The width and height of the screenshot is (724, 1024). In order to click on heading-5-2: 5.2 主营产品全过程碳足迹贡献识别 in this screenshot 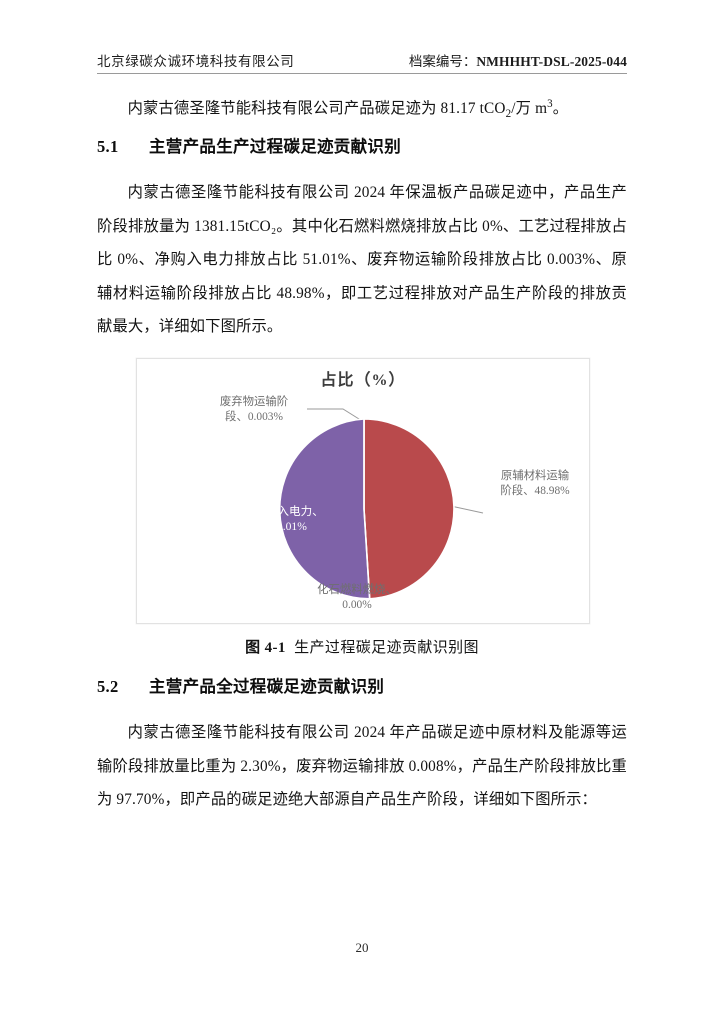, I will do `click(362, 685)`.